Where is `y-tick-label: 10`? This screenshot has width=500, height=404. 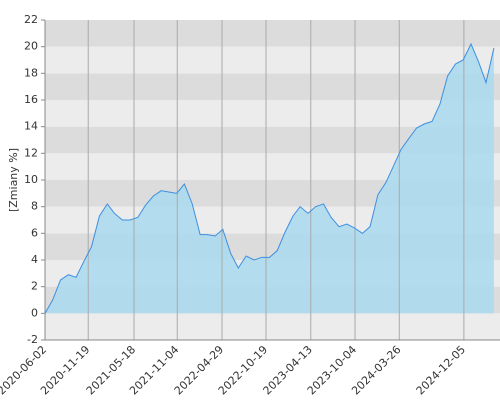 y-tick-label: 10 is located at coordinates (31, 179).